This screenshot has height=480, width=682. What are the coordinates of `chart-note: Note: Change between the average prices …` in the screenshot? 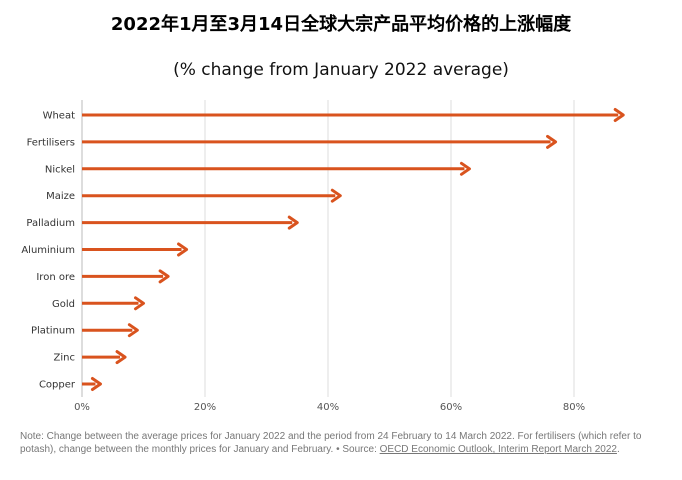 It's located at (335, 443).